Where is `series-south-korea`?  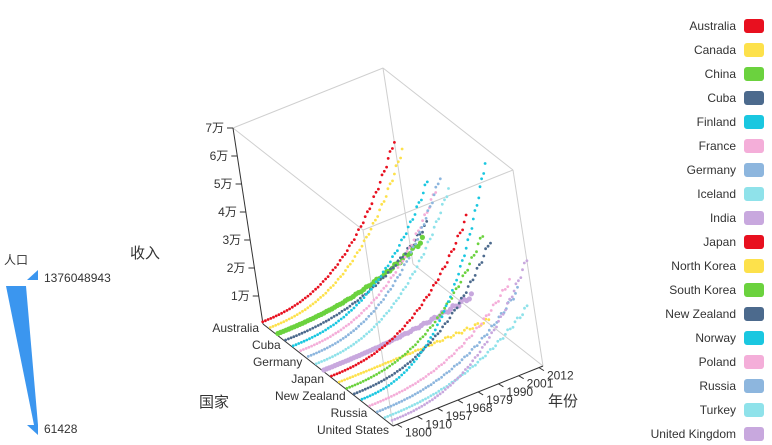 series-south-korea is located at coordinates (415, 312).